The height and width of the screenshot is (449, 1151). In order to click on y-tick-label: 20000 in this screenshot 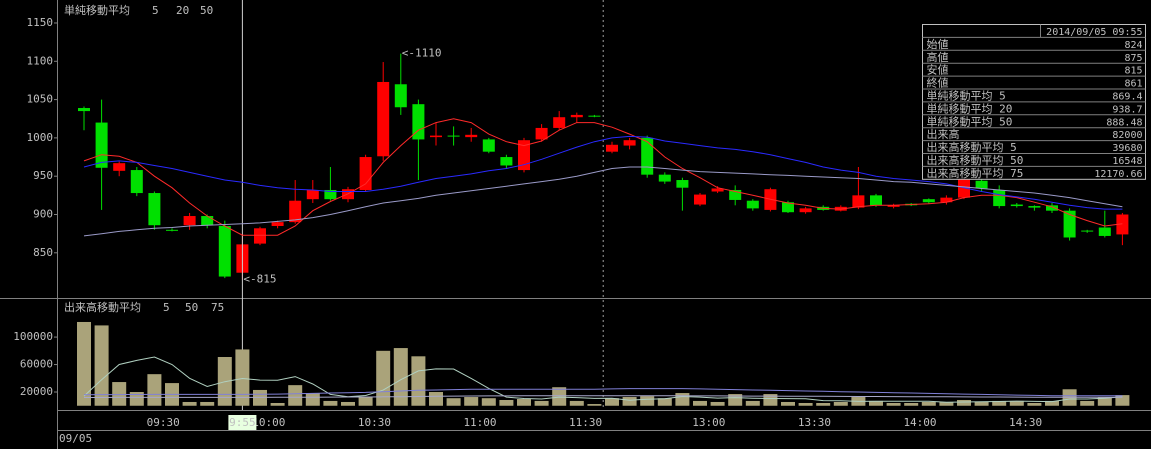, I will do `click(36, 391)`.